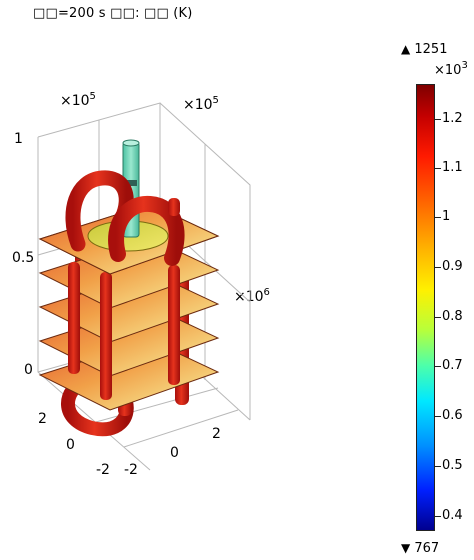  I want to click on plot-title: □□=200 s □□: □□ (K), so click(113, 13).